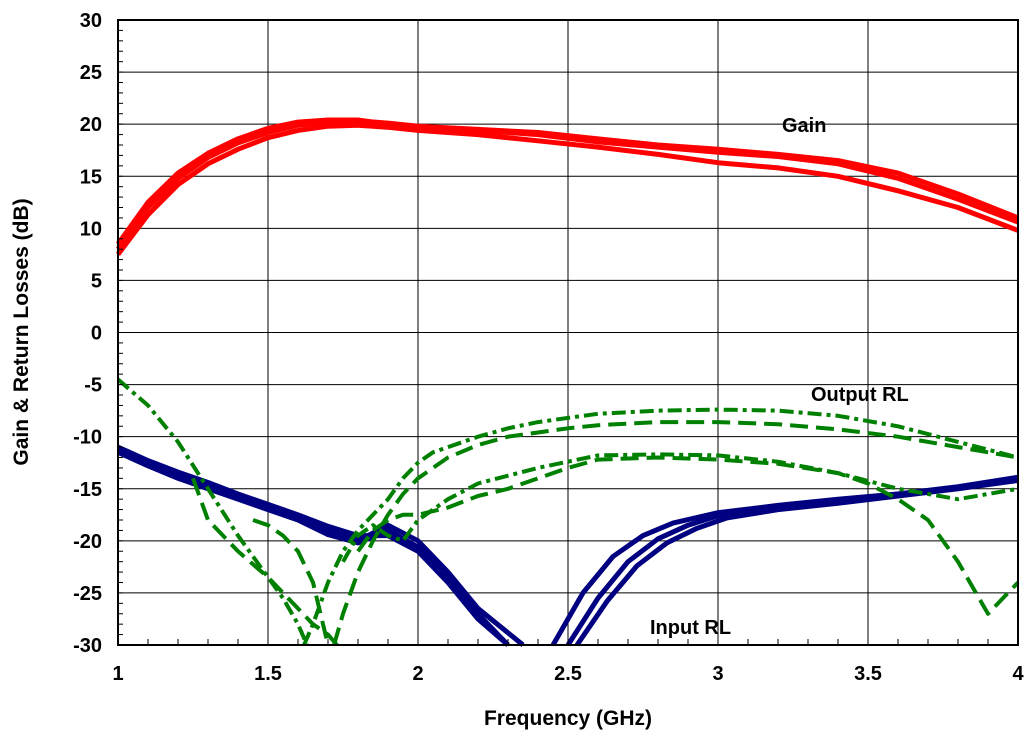  Describe the element at coordinates (690, 628) in the screenshot. I see `annotation-input-rl: Input RL` at that location.